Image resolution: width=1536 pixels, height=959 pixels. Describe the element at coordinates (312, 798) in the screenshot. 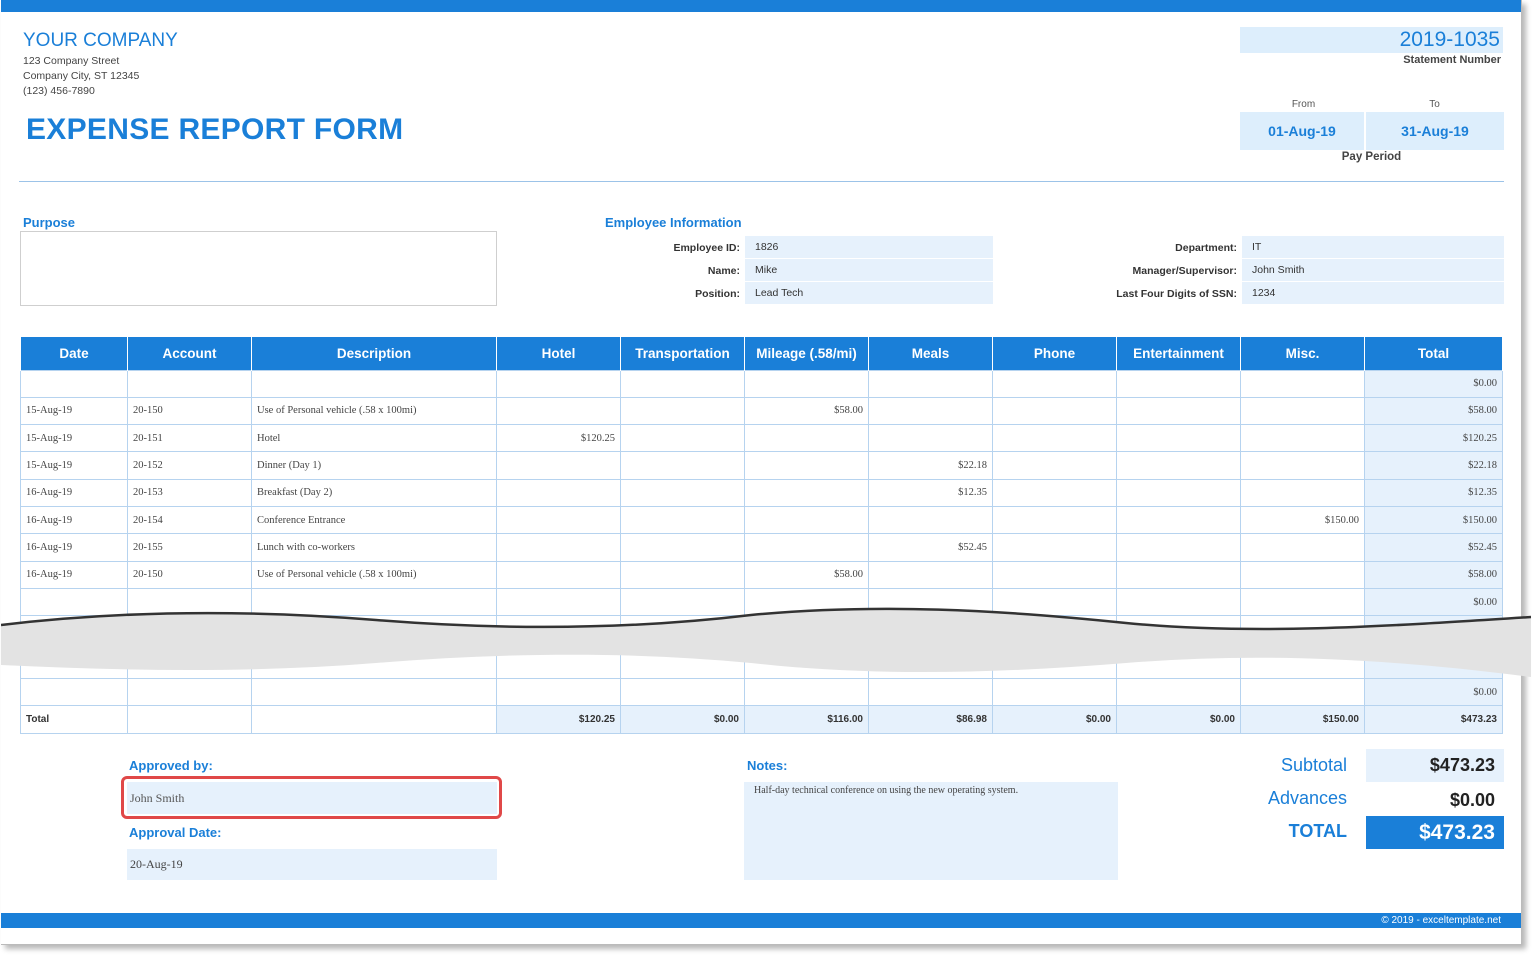

I see `approved-by-field: John Smith` at that location.